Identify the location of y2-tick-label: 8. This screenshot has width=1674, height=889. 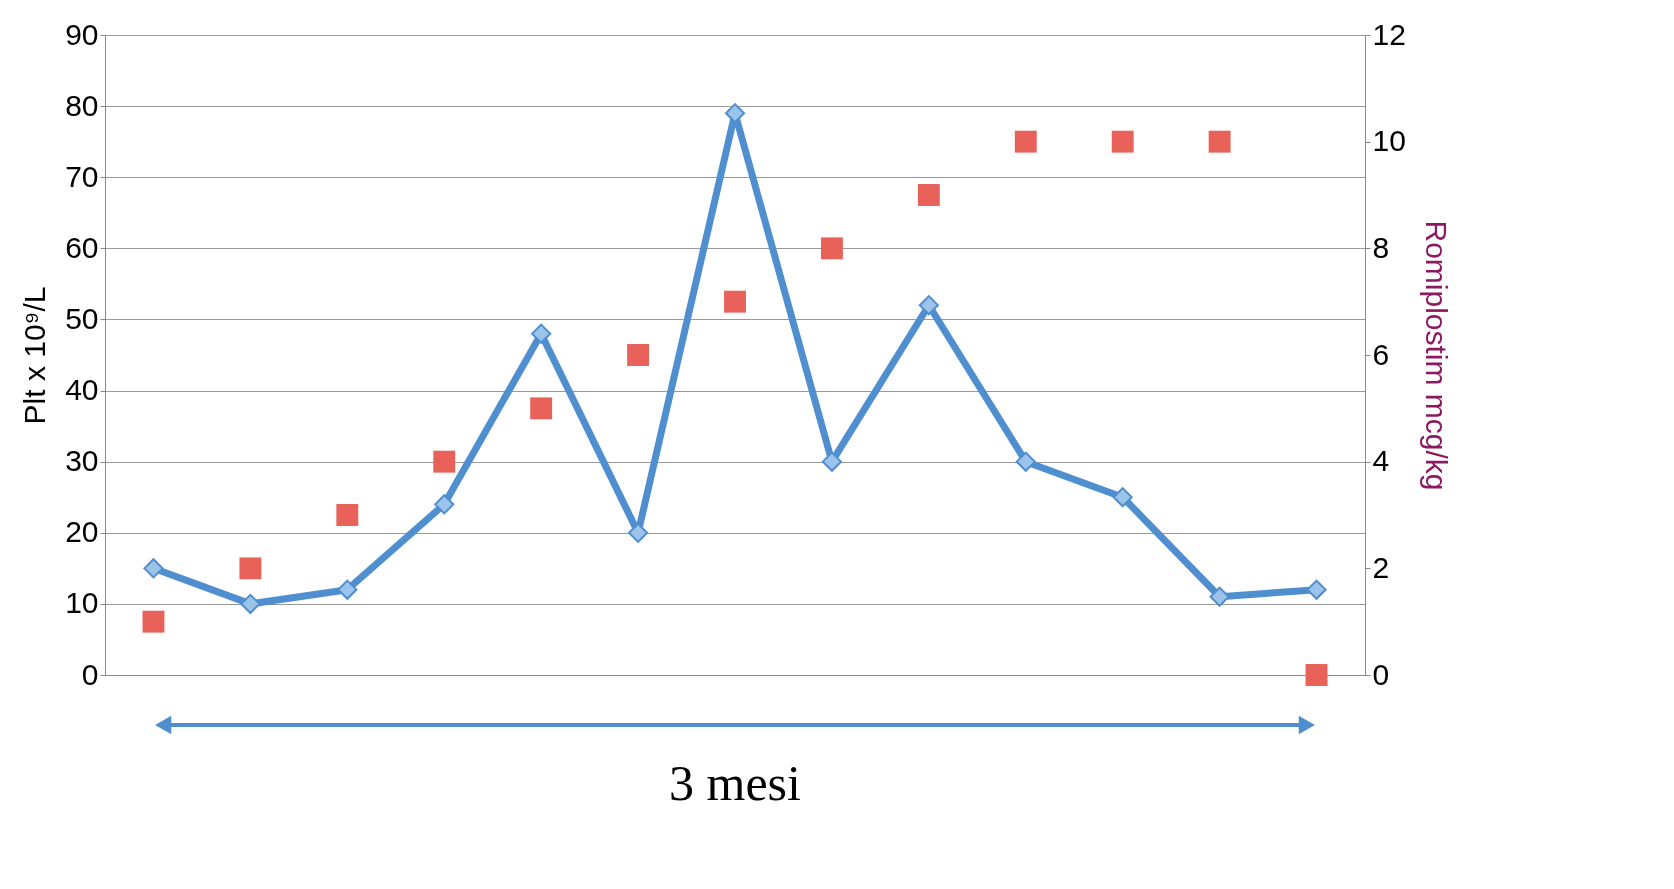
(1381, 247).